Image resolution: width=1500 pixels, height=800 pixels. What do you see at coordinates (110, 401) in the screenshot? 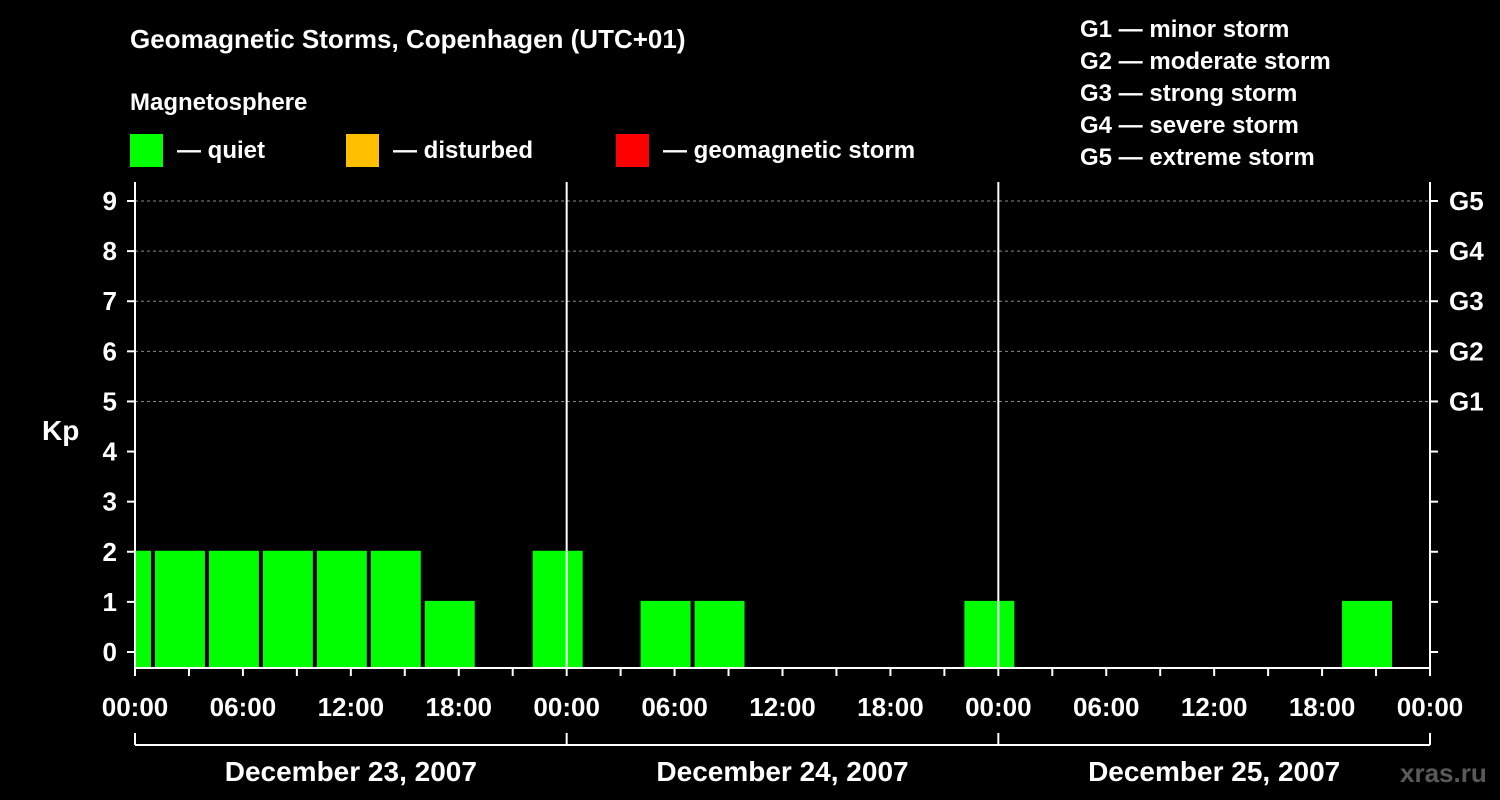
I see `y-tick-label-5: 5` at bounding box center [110, 401].